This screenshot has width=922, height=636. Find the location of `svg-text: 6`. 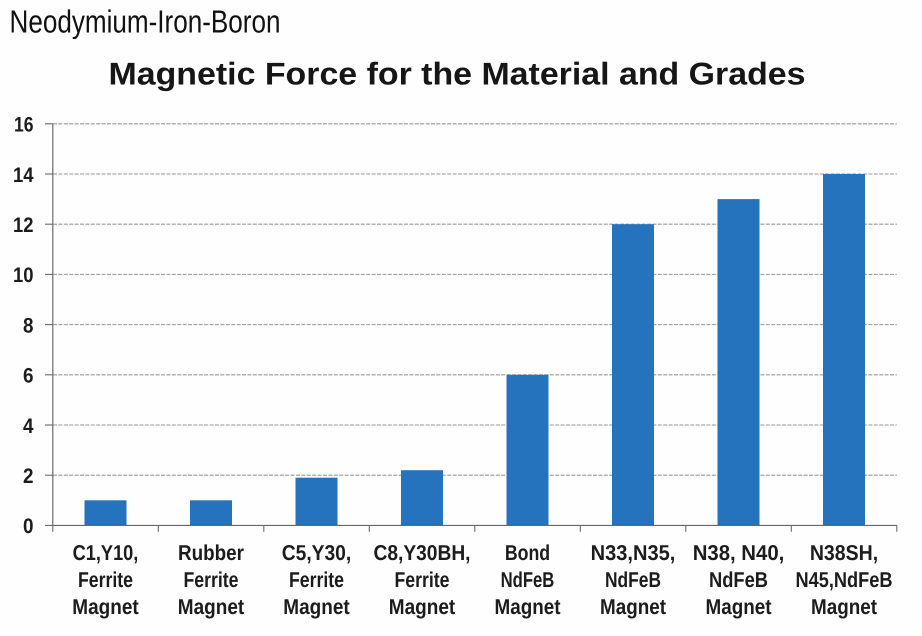

svg-text: 6 is located at coordinates (28, 376).